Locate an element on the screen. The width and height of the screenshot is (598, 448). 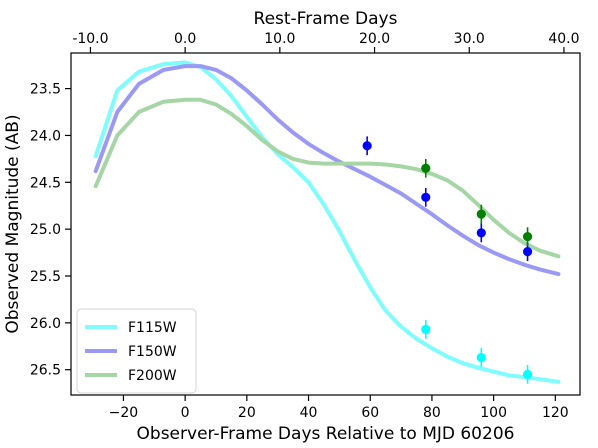
legend-box is located at coordinates (136, 351).